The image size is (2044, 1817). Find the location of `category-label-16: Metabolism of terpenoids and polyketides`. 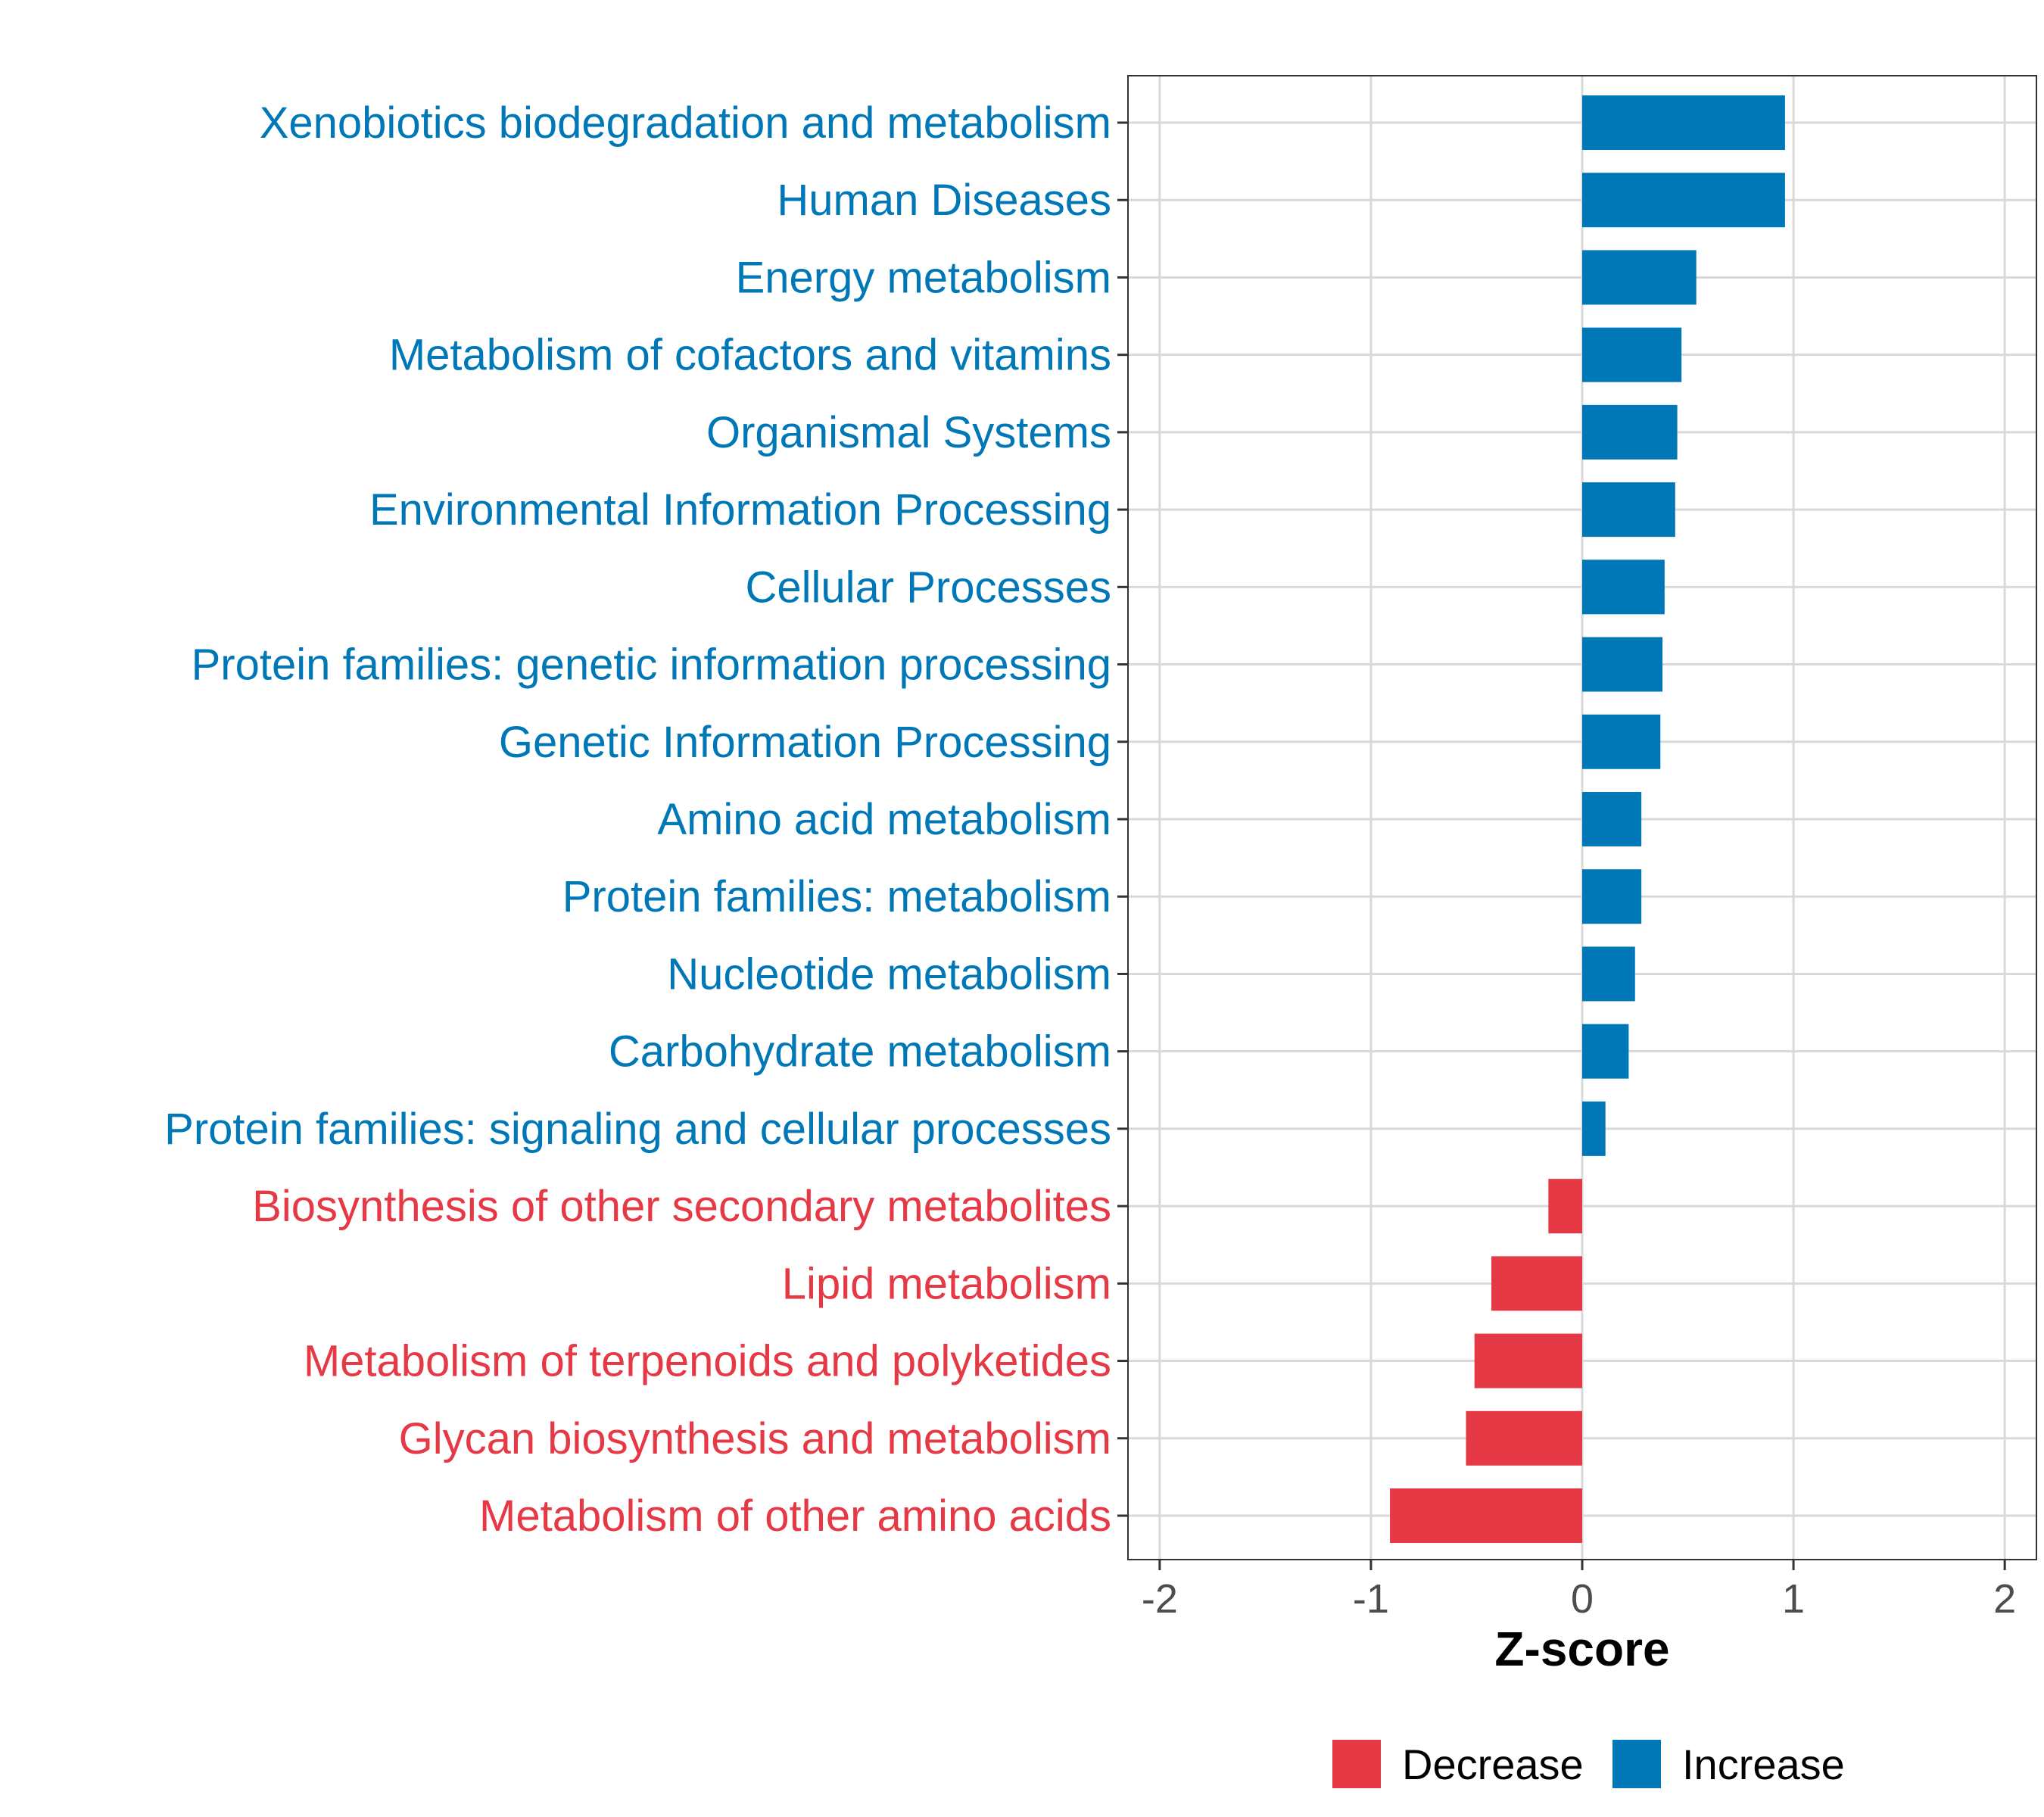

category-label-16: Metabolism of terpenoids and polyketides is located at coordinates (707, 1361).